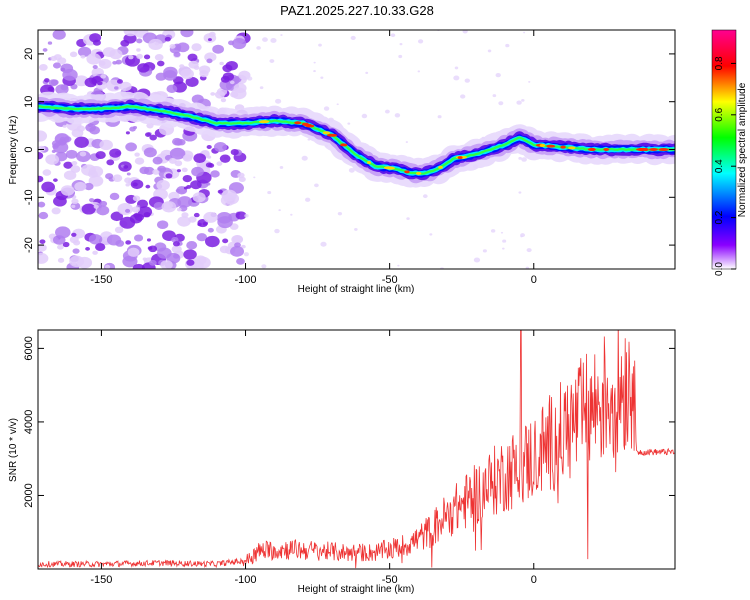 The image size is (750, 600). Describe the element at coordinates (29, 422) in the screenshot. I see `y-tick-label: 4000` at that location.